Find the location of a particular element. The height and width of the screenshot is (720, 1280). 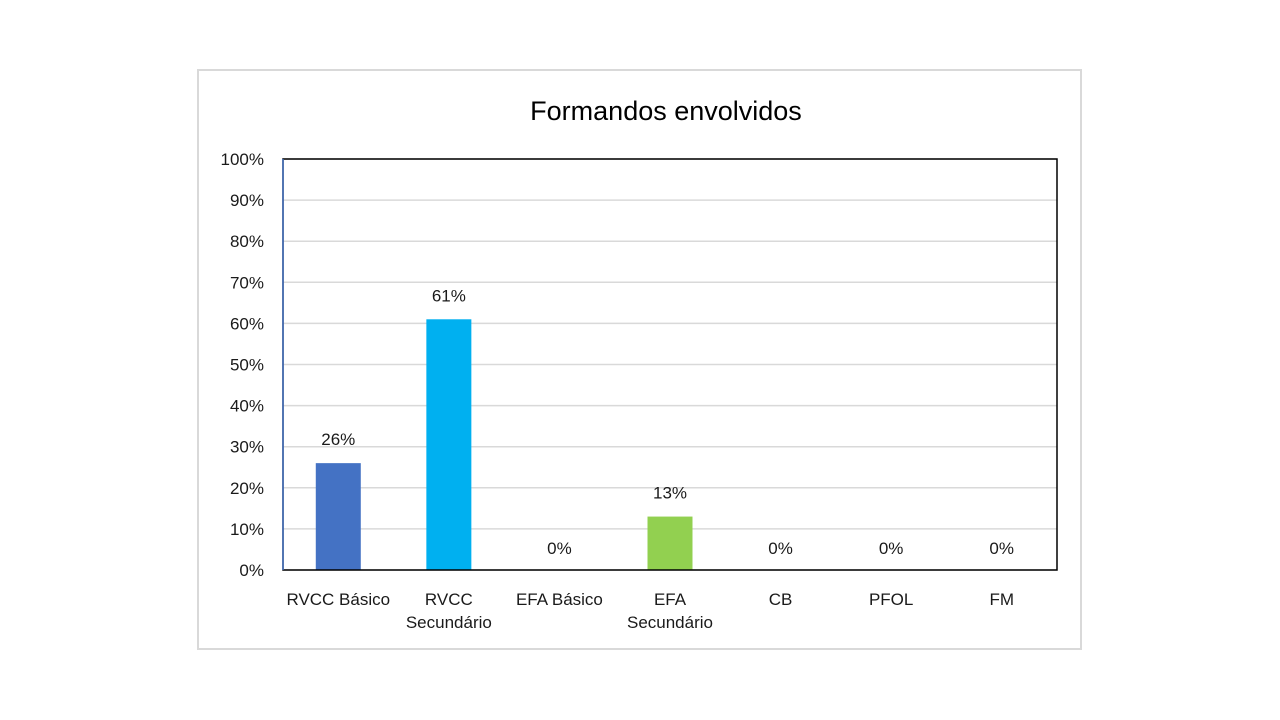

x-tick-label: EFA Básico is located at coordinates (559, 599).